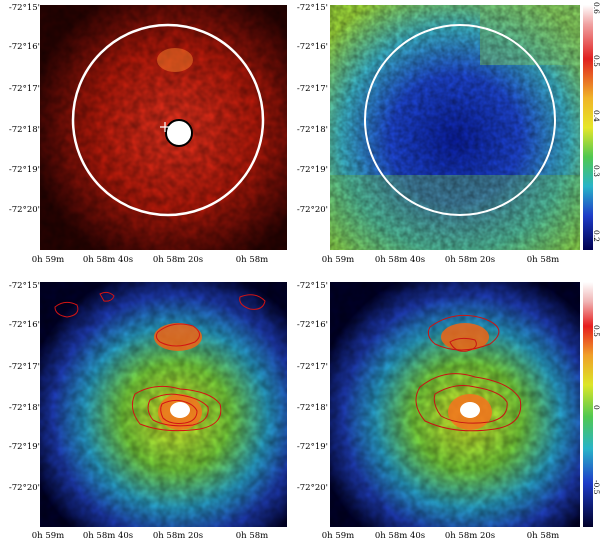 Image resolution: width=600 pixels, height=545 pixels. What do you see at coordinates (48, 536) in the screenshot?
I see `x-tick-bottom-left-1: 0h 59m` at bounding box center [48, 536].